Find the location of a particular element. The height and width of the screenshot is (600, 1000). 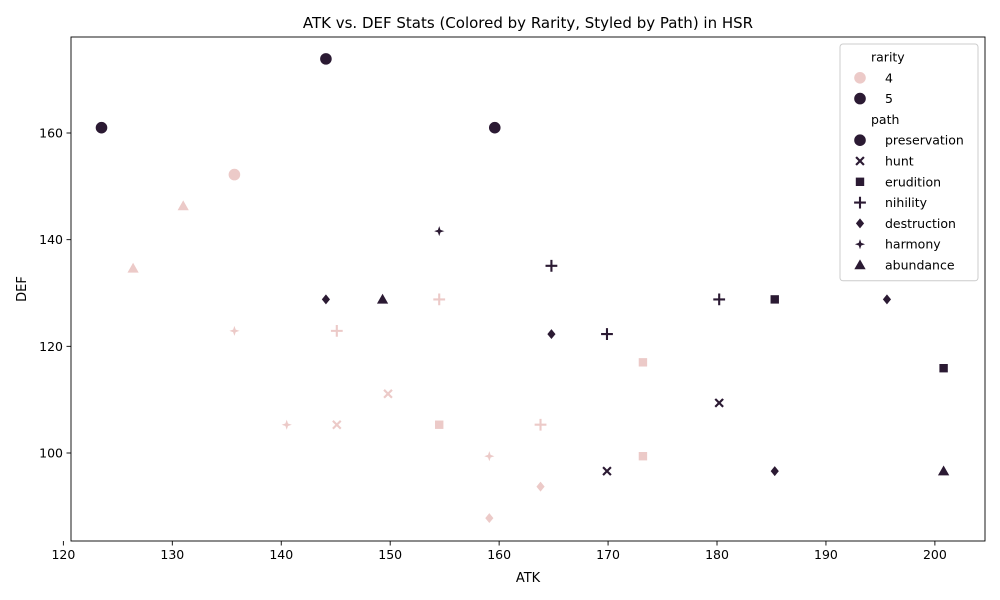

legend-entry-label: 4 is located at coordinates (889, 77).